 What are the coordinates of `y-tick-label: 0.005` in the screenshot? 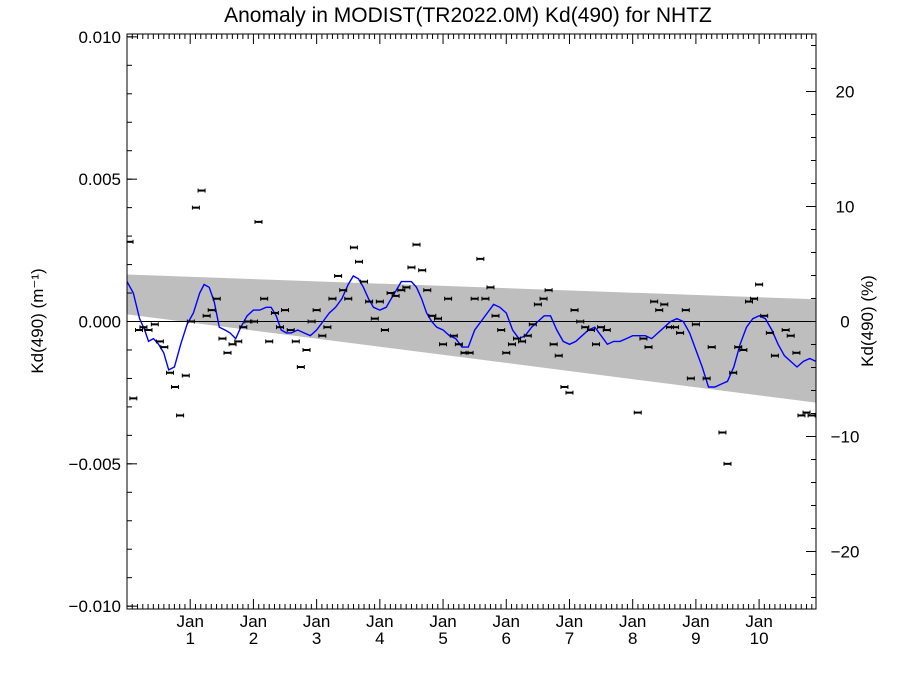 It's located at (99, 179).